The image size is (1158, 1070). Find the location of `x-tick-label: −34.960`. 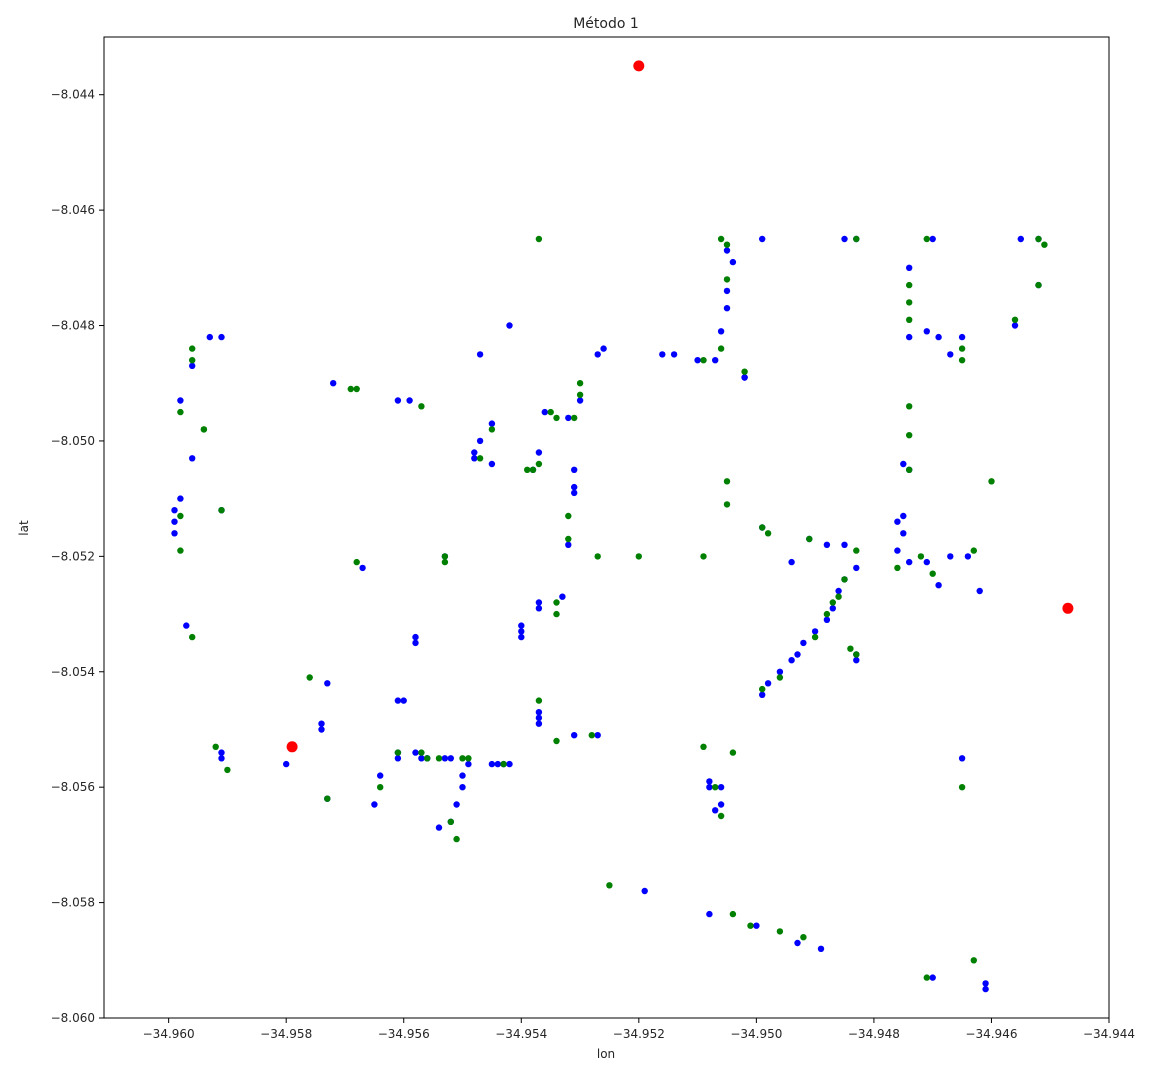

x-tick-label: −34.960 is located at coordinates (169, 1034).